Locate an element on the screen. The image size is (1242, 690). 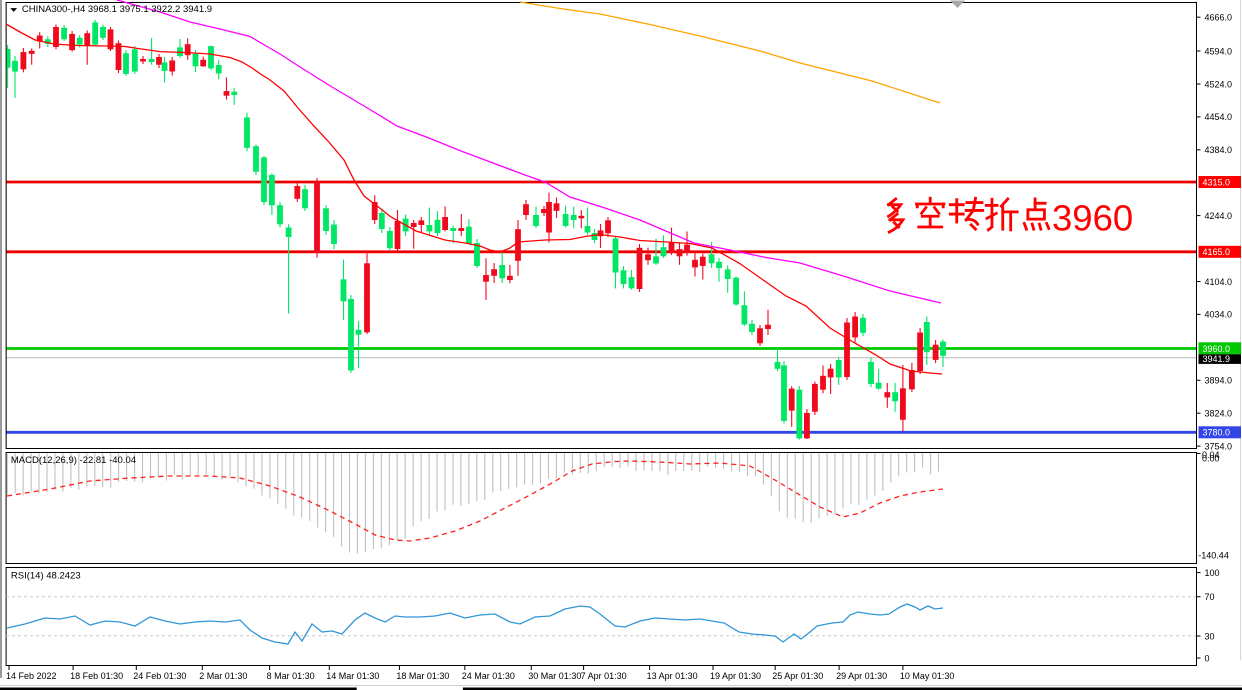
svg-text: 4034.0 is located at coordinates (1219, 315).